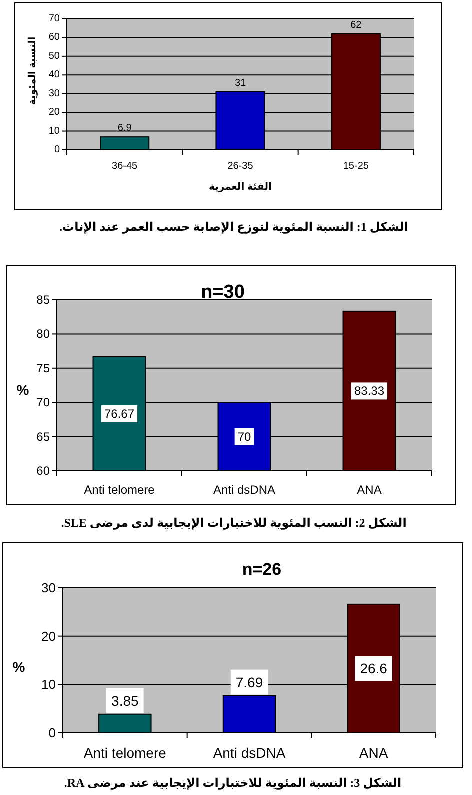  What do you see at coordinates (240, 187) in the screenshot?
I see `x-axis-title: الفئة العمرية` at bounding box center [240, 187].